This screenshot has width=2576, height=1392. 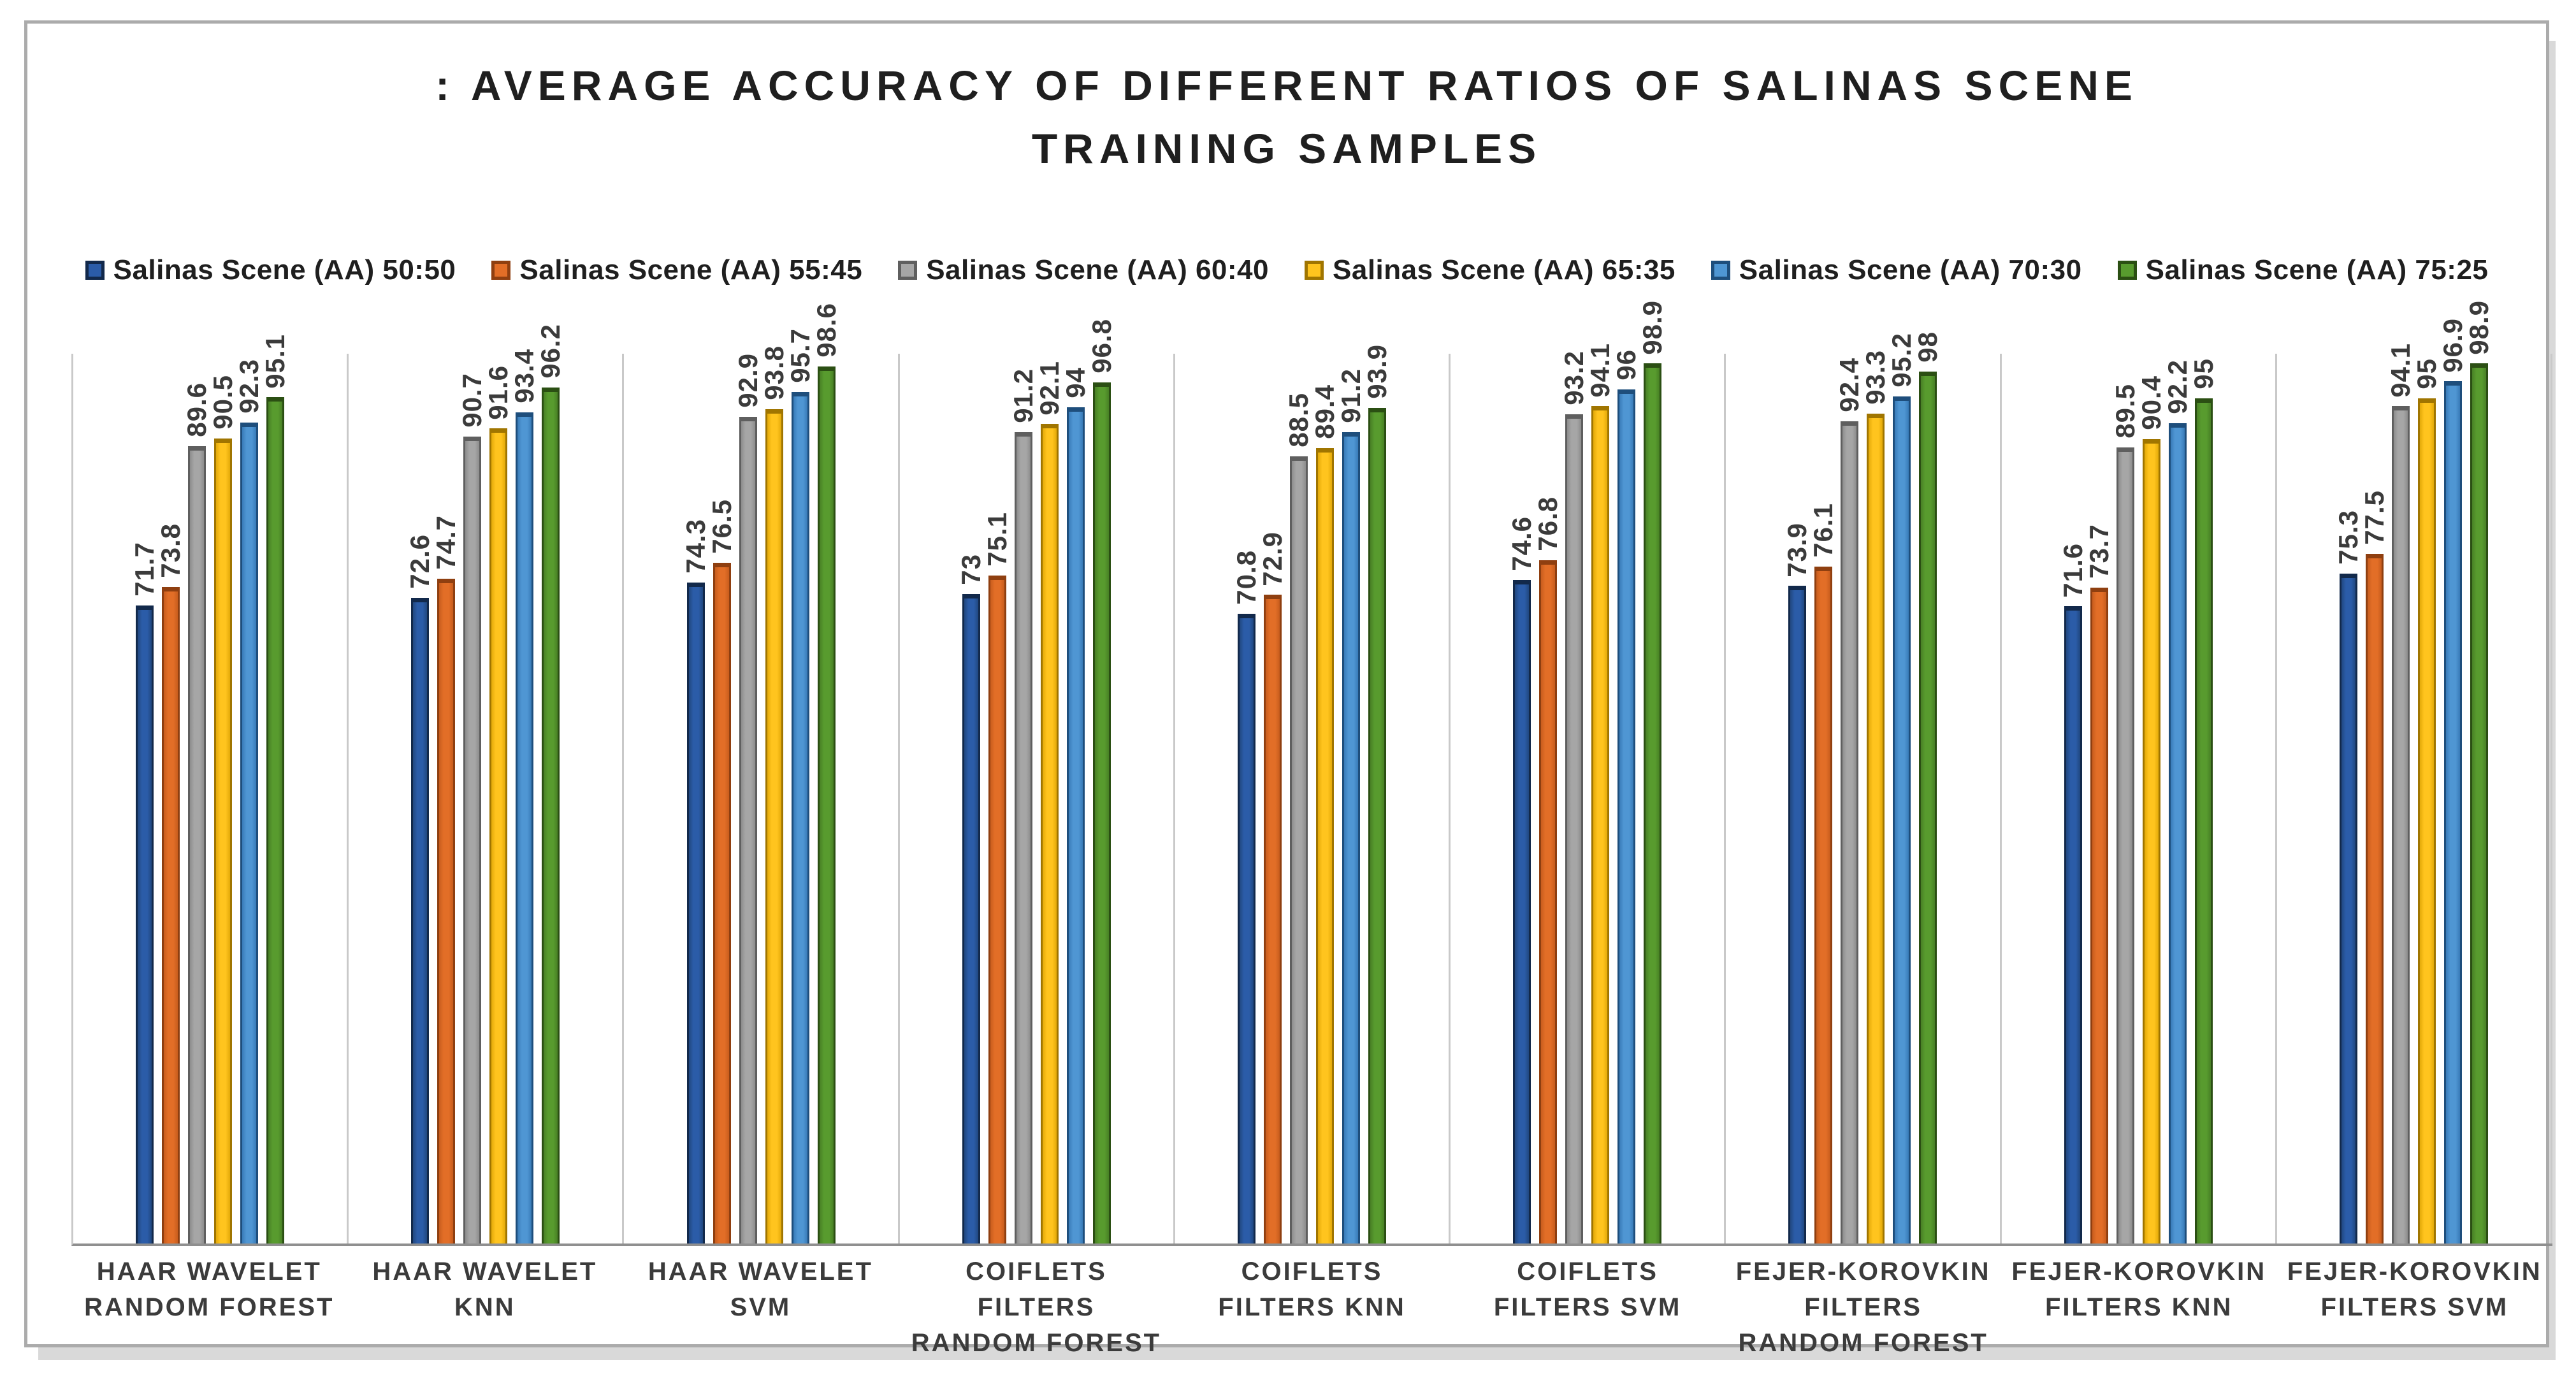 I want to click on bar-slot: 71.6, so click(x=2073, y=798).